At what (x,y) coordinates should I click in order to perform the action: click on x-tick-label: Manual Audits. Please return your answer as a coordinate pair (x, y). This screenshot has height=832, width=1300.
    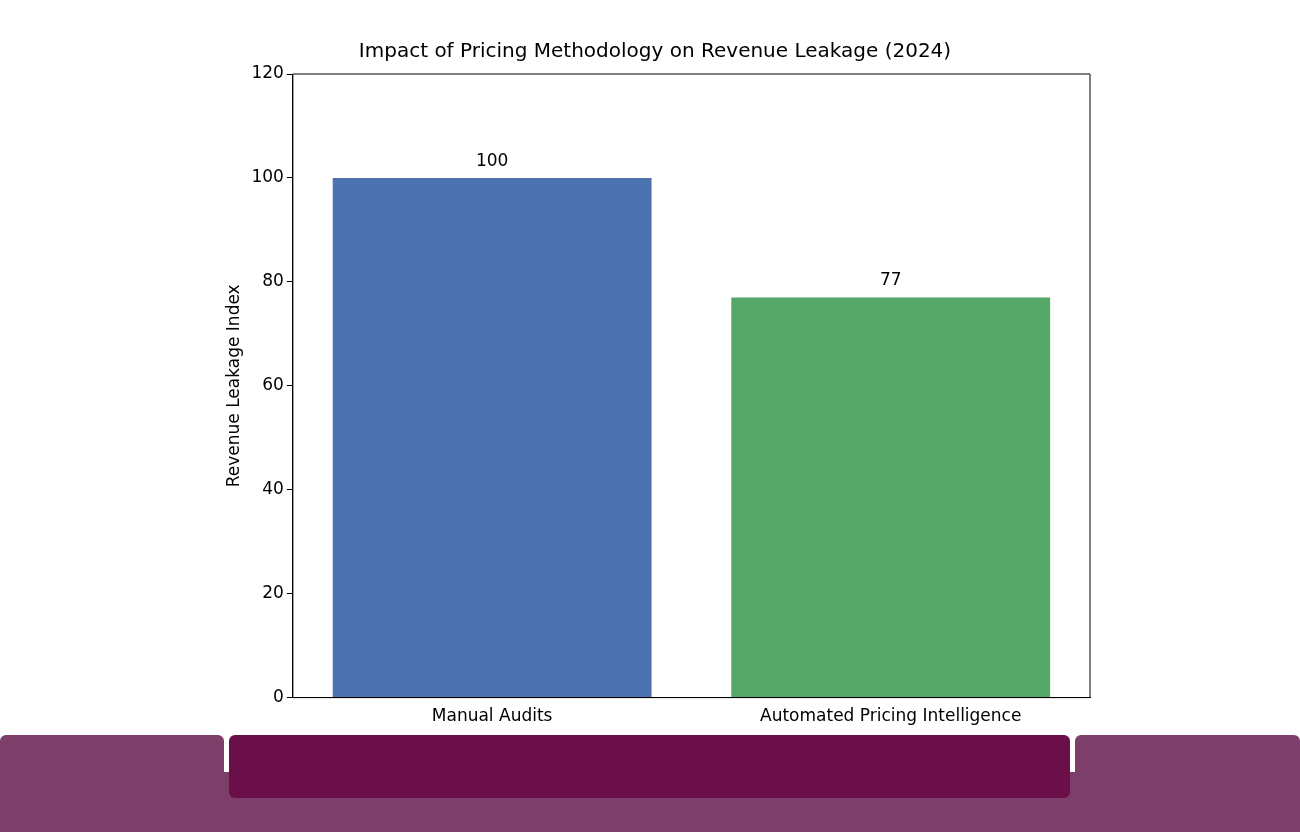
    Looking at the image, I should click on (492, 715).